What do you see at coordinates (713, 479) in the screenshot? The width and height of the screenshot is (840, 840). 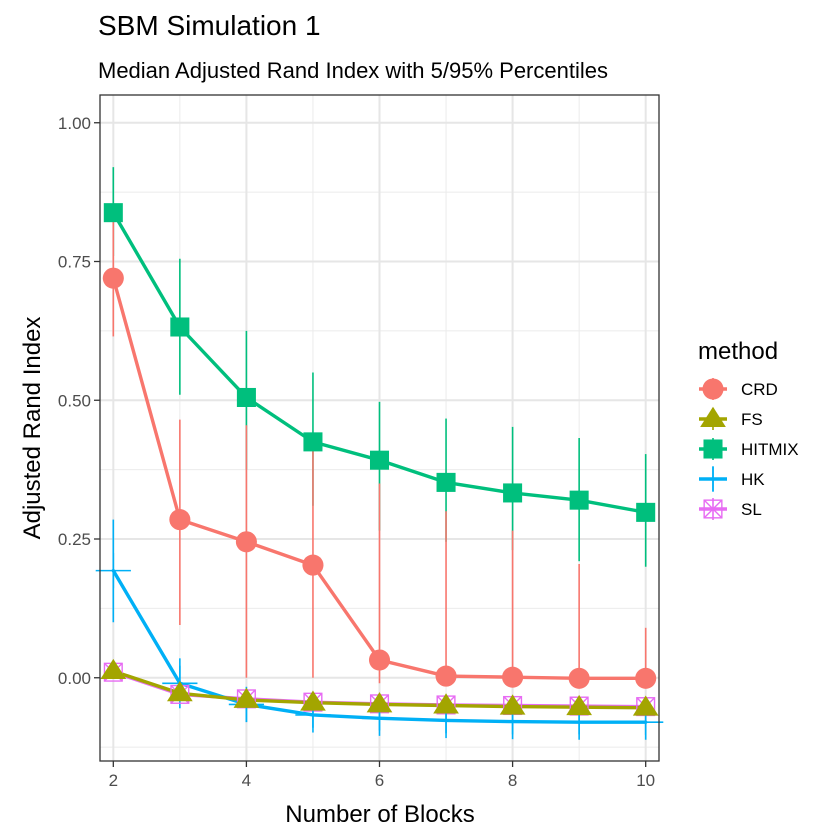 I see `legend-hk-symbol` at bounding box center [713, 479].